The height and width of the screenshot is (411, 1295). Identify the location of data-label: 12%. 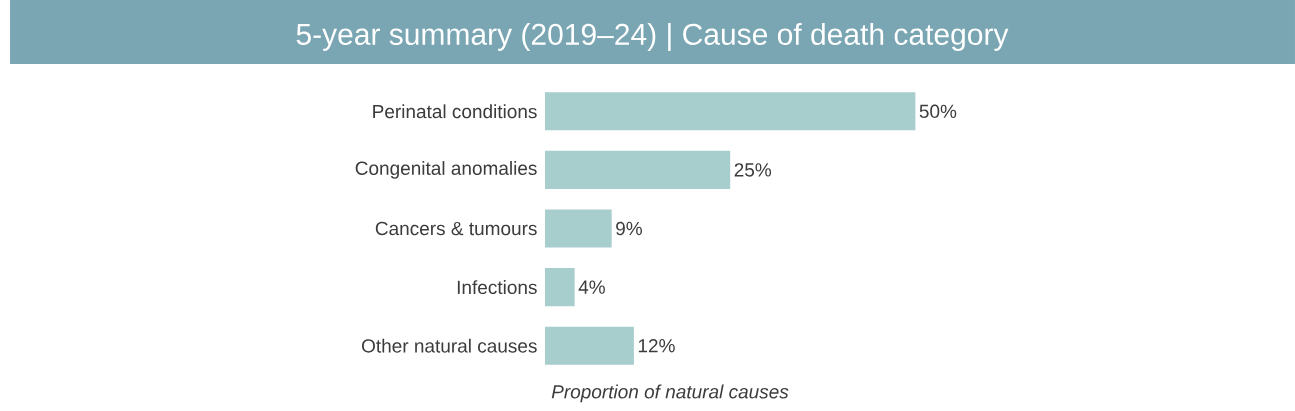
(656, 346).